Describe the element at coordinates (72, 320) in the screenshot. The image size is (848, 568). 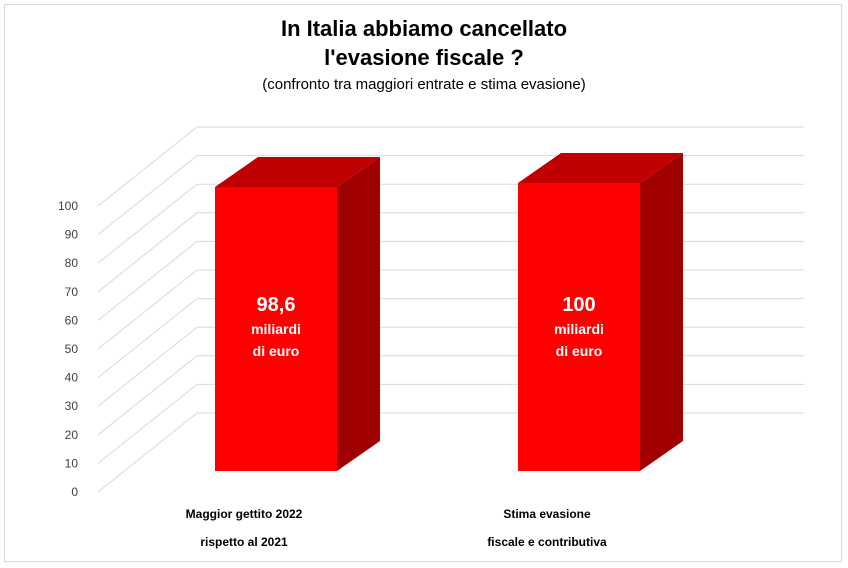
I see `y-tick-label: 60` at that location.